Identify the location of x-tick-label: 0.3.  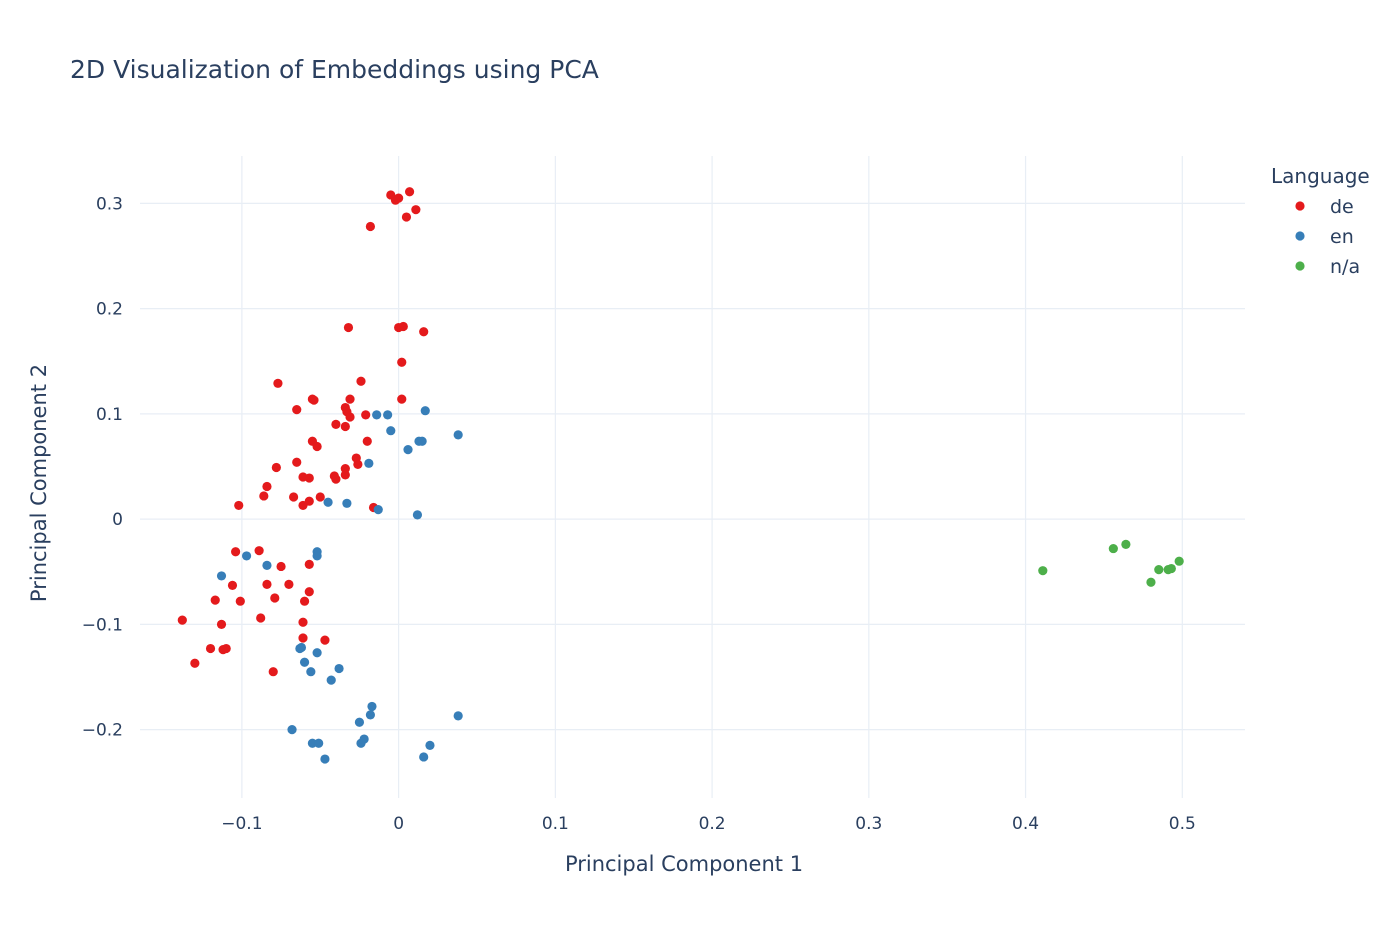
(868, 824).